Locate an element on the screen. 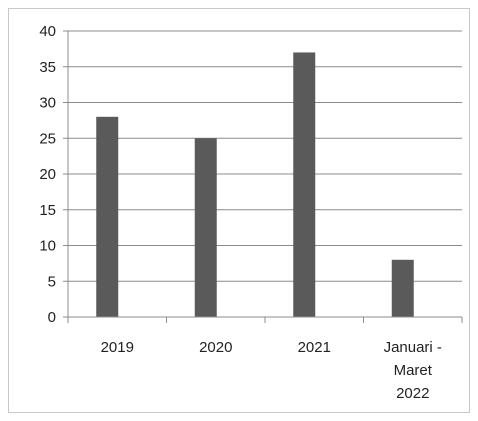 This screenshot has height=421, width=478. bar-januari-maret-2022 is located at coordinates (402, 288).